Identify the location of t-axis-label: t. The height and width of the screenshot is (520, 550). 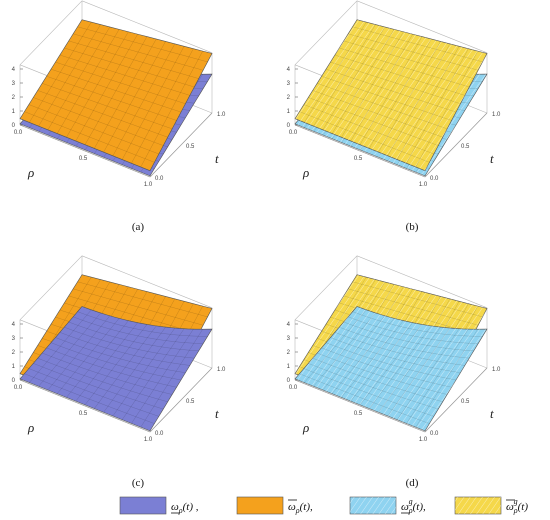
(217, 413).